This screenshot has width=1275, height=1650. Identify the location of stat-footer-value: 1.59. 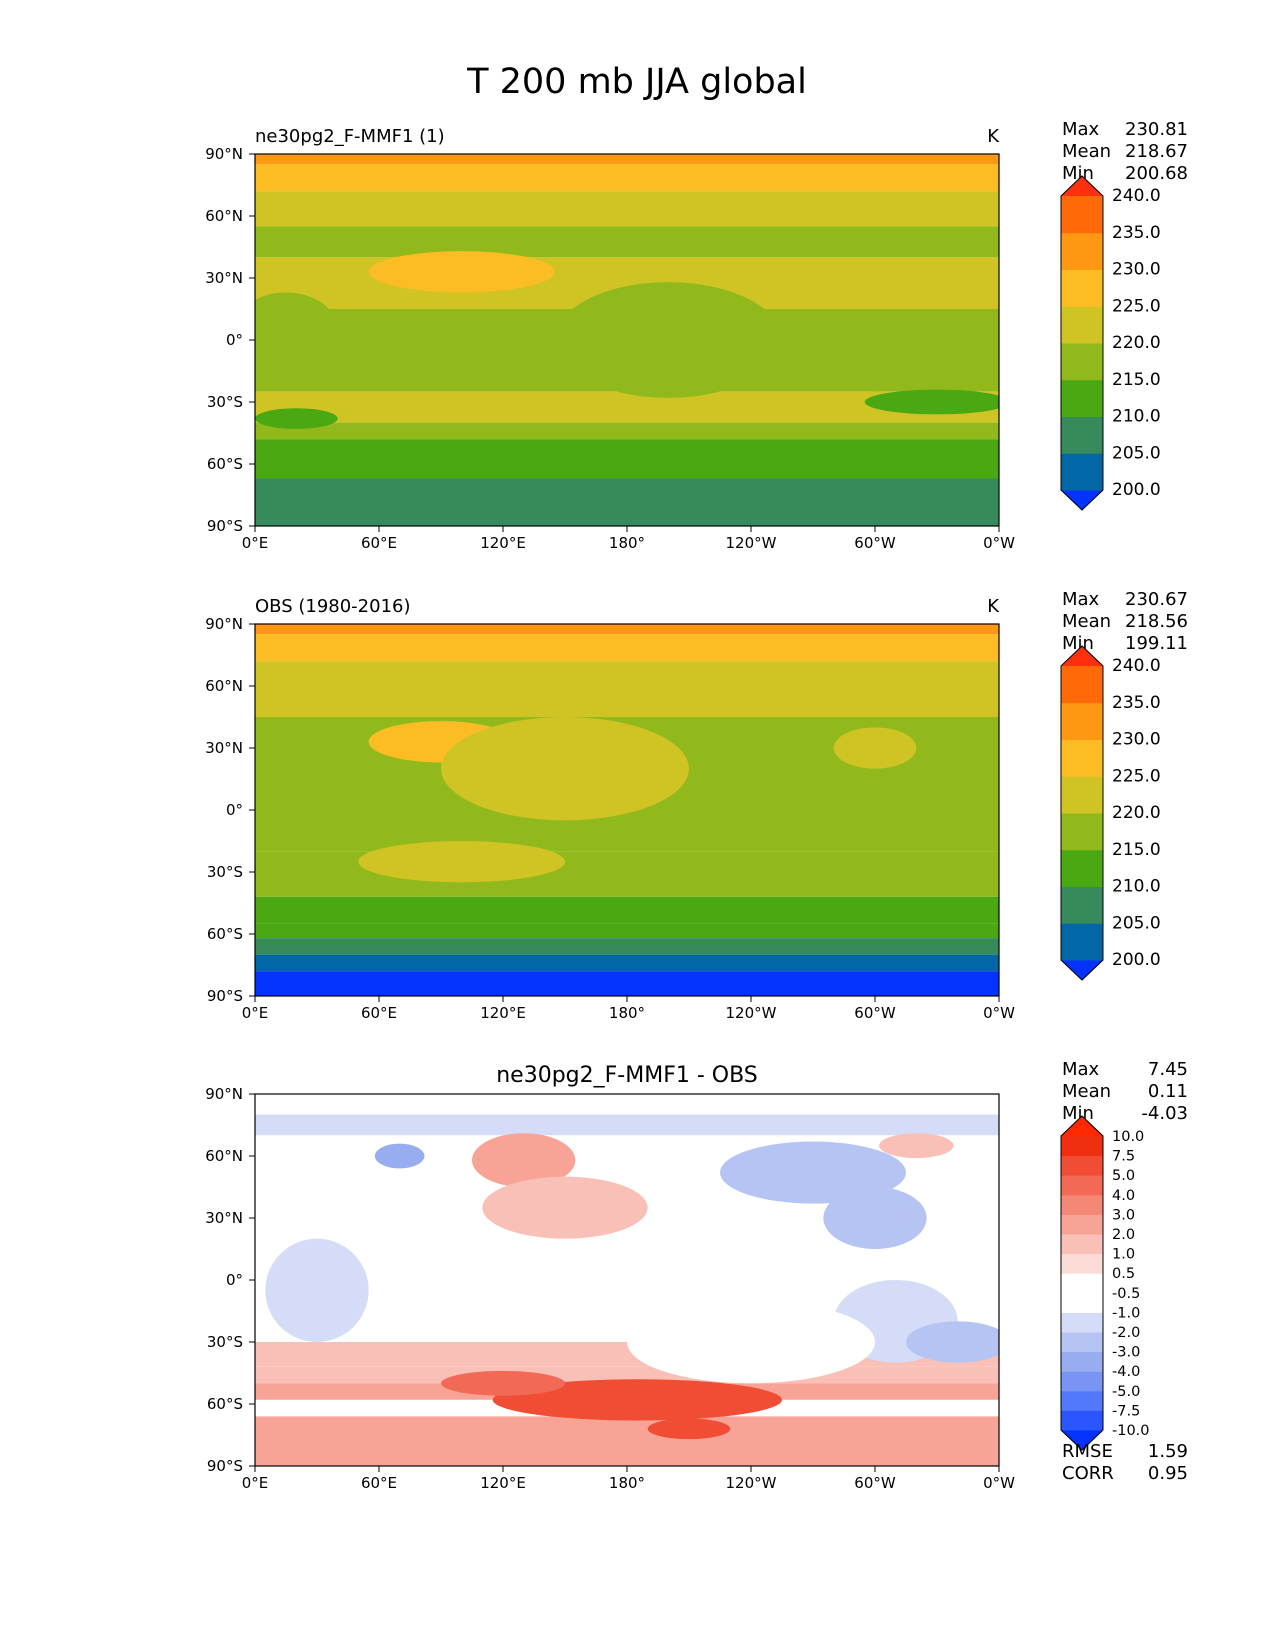
(1168, 1451).